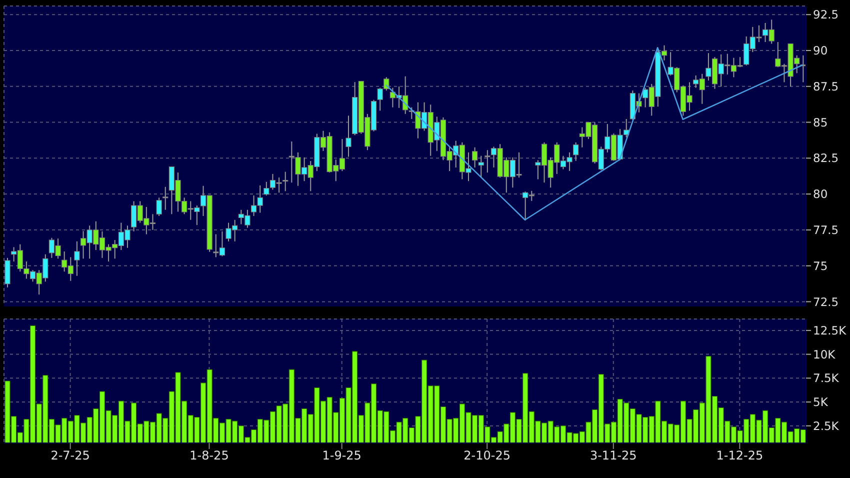 The width and height of the screenshot is (850, 478). What do you see at coordinates (826, 301) in the screenshot?
I see `y-tick-label: 72.5` at bounding box center [826, 301].